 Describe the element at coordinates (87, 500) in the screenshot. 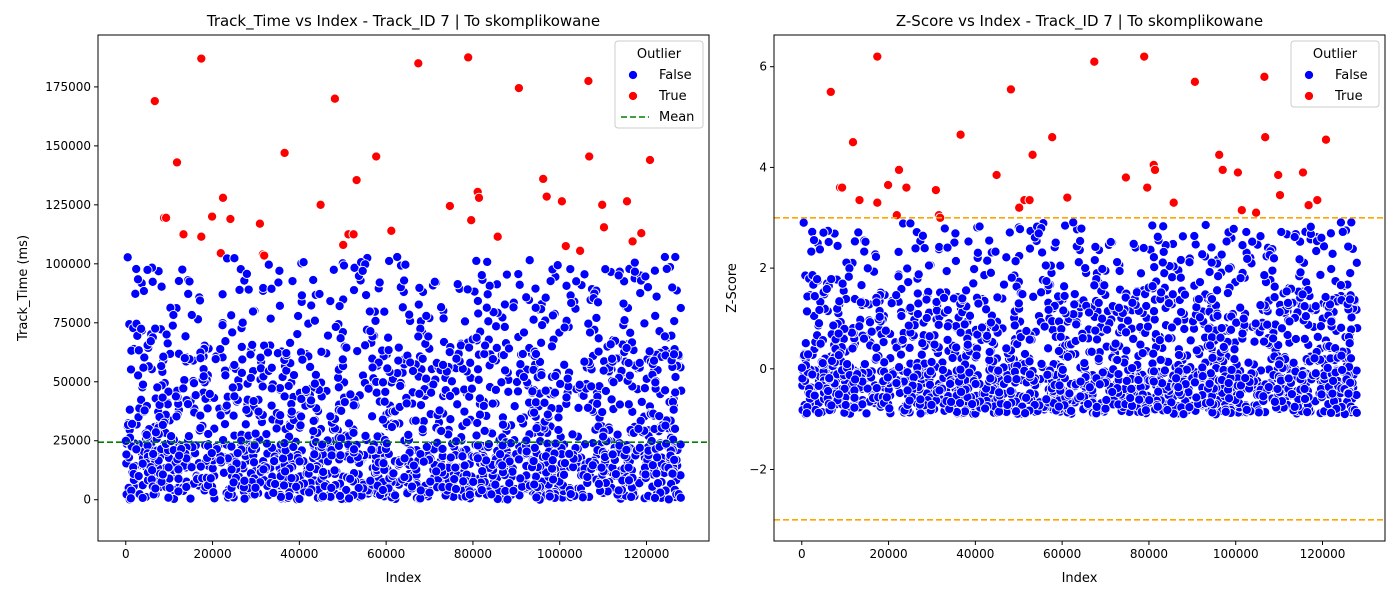

I see `y-tick-label: 0` at that location.